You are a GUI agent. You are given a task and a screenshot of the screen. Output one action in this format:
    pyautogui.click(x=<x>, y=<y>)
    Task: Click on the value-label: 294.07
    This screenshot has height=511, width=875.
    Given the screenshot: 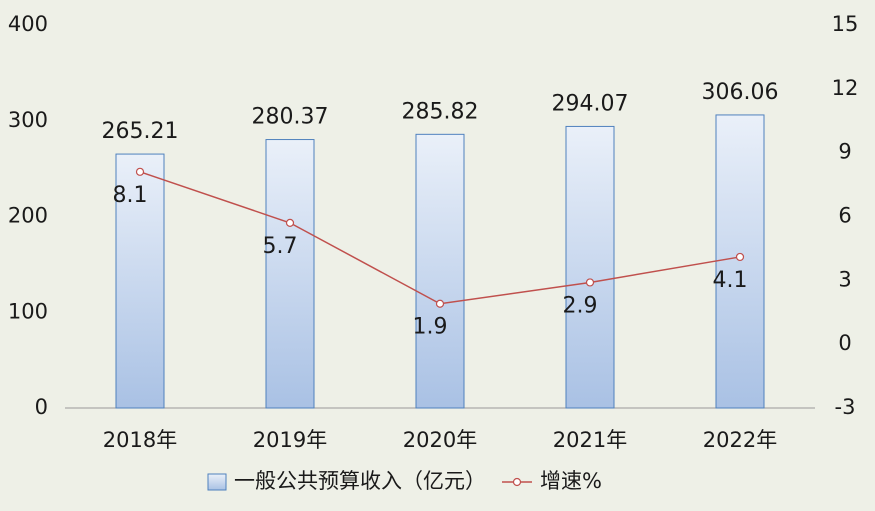 What is the action you would take?
    pyautogui.click(x=590, y=103)
    